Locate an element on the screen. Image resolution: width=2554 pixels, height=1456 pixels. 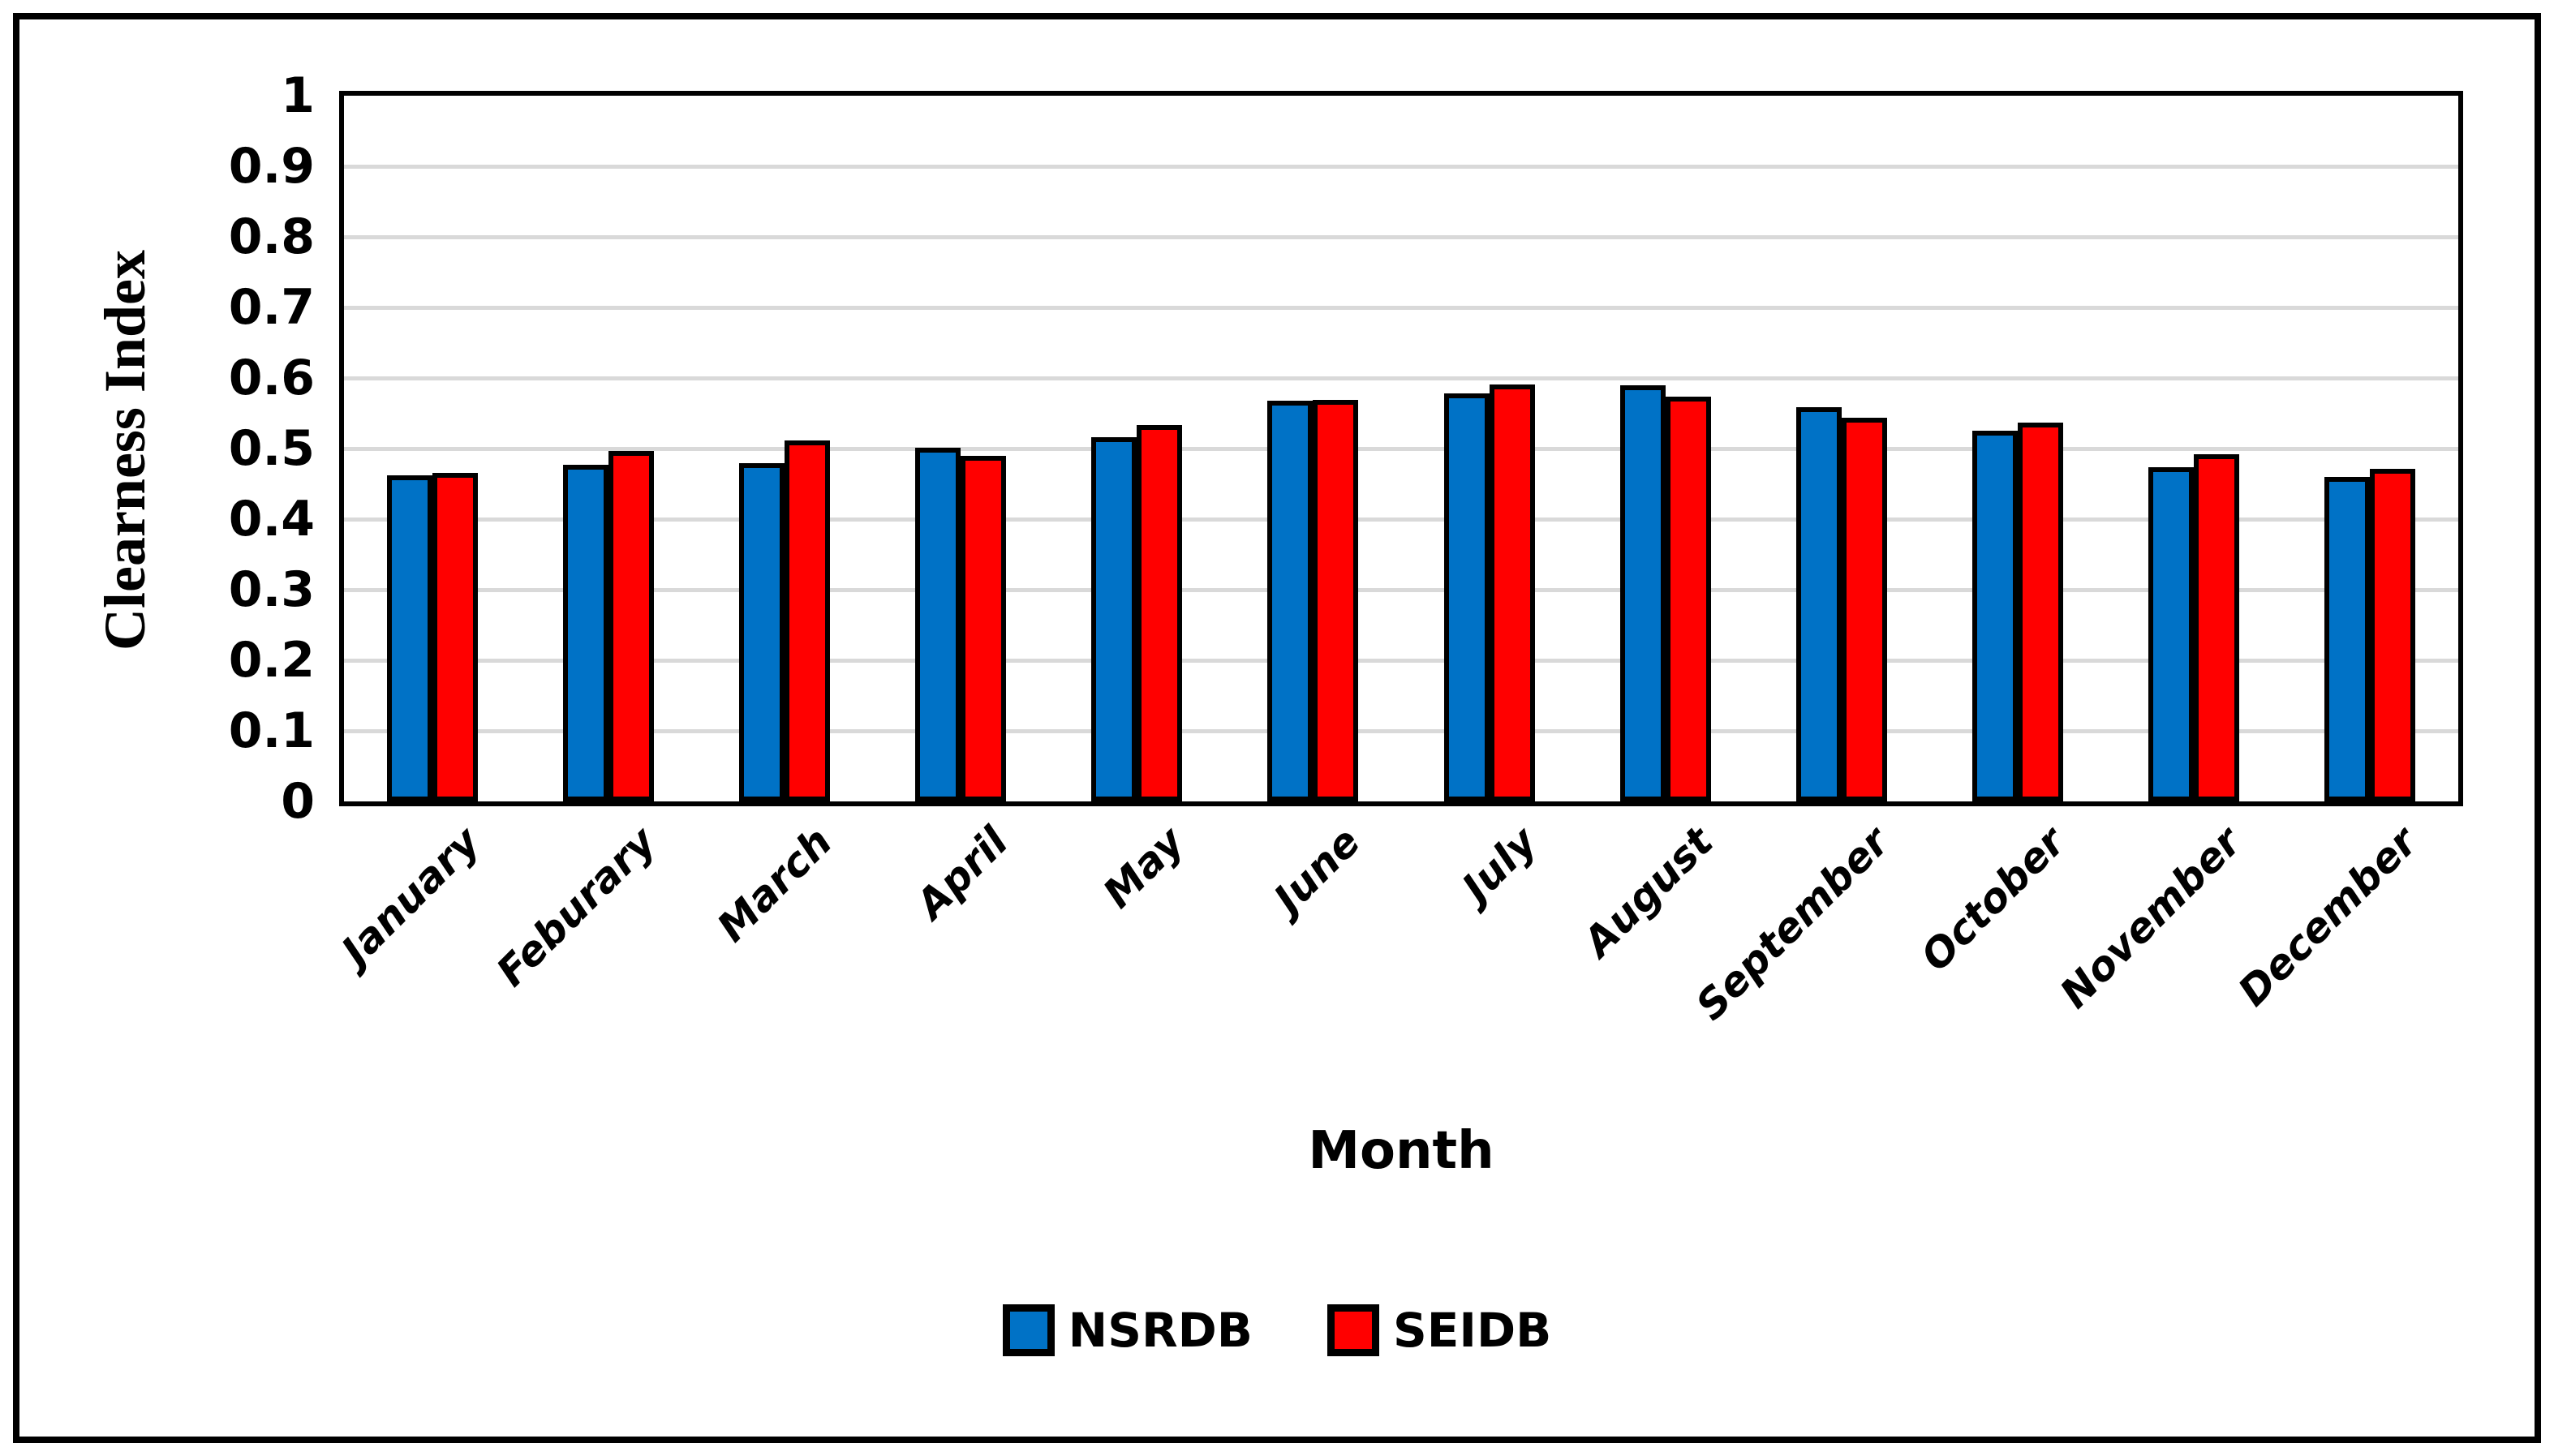
y-tick-label: 0 is located at coordinates (298, 801).